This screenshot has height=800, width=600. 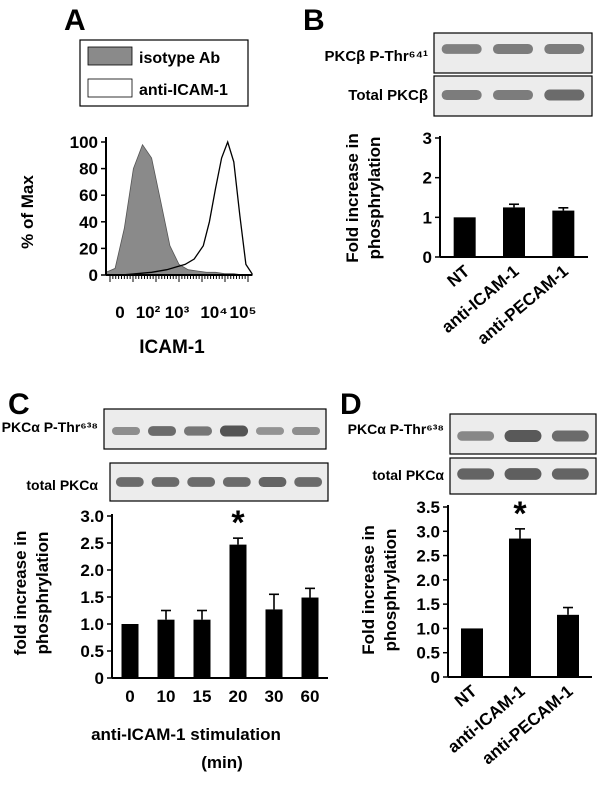 What do you see at coordinates (129, 696) in the screenshot?
I see `x-tick-label: 0` at bounding box center [129, 696].